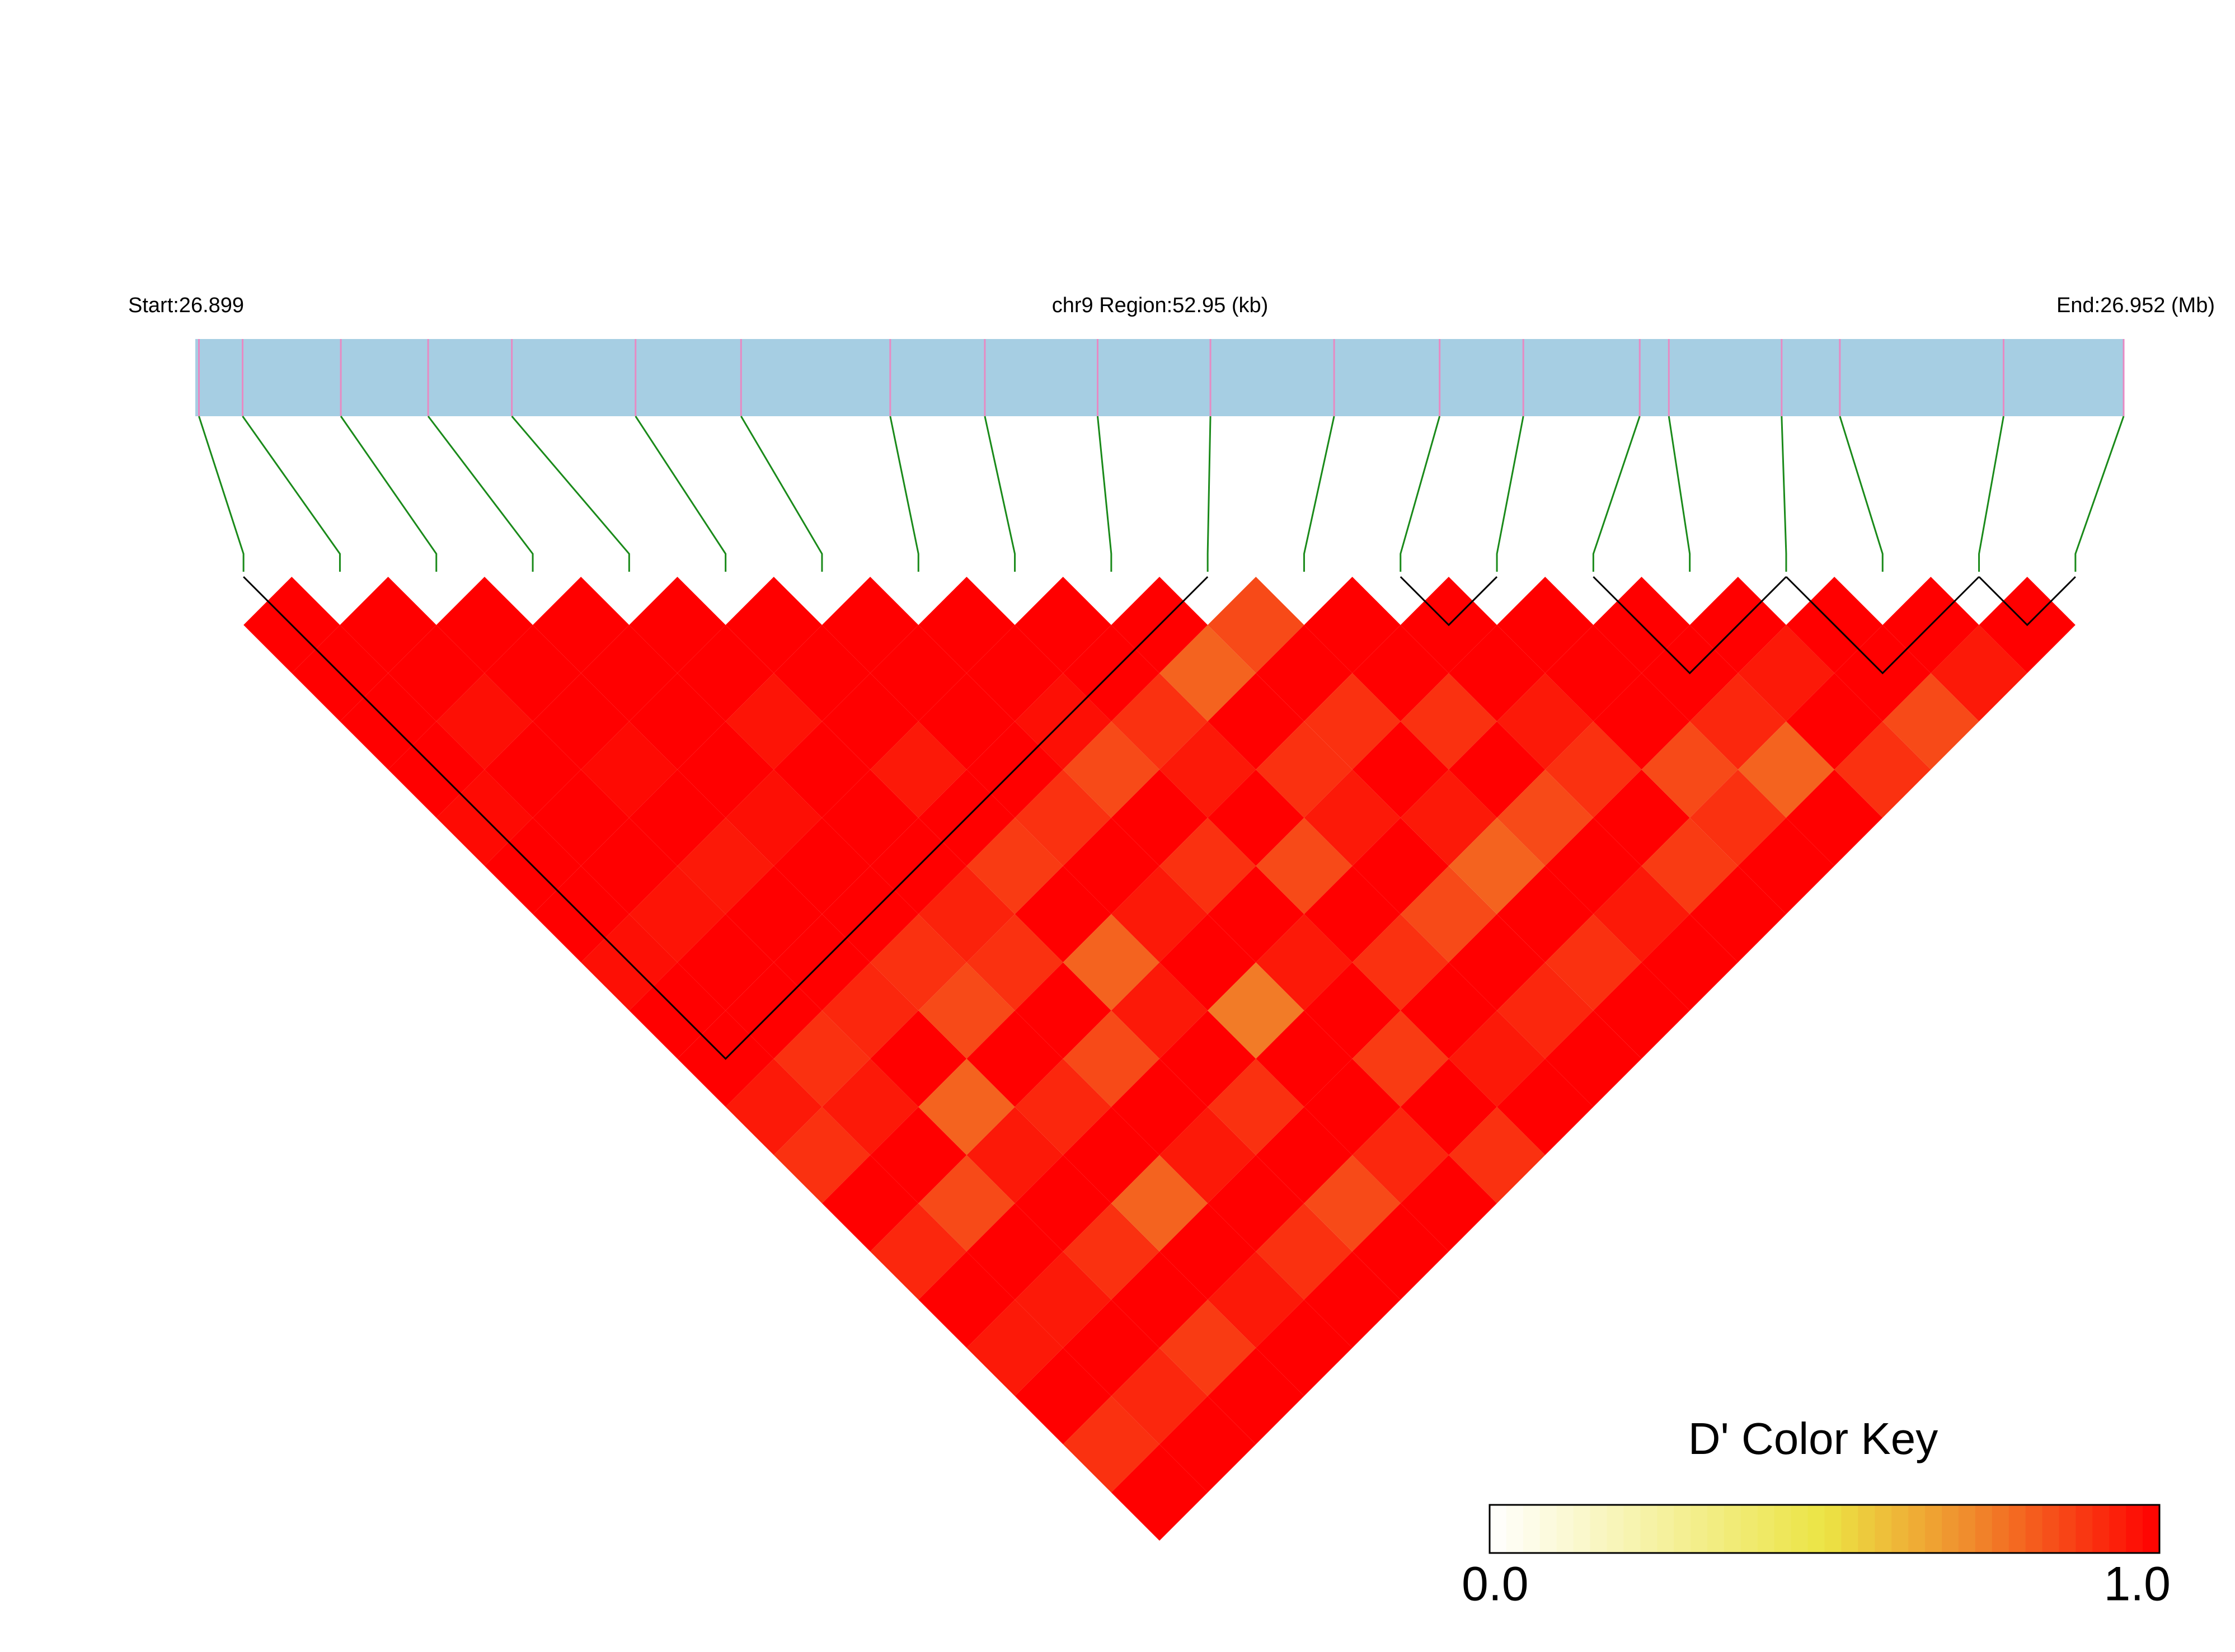 The width and height of the screenshot is (2235, 1652). What do you see at coordinates (1159, 377) in the screenshot?
I see `region-bar` at bounding box center [1159, 377].